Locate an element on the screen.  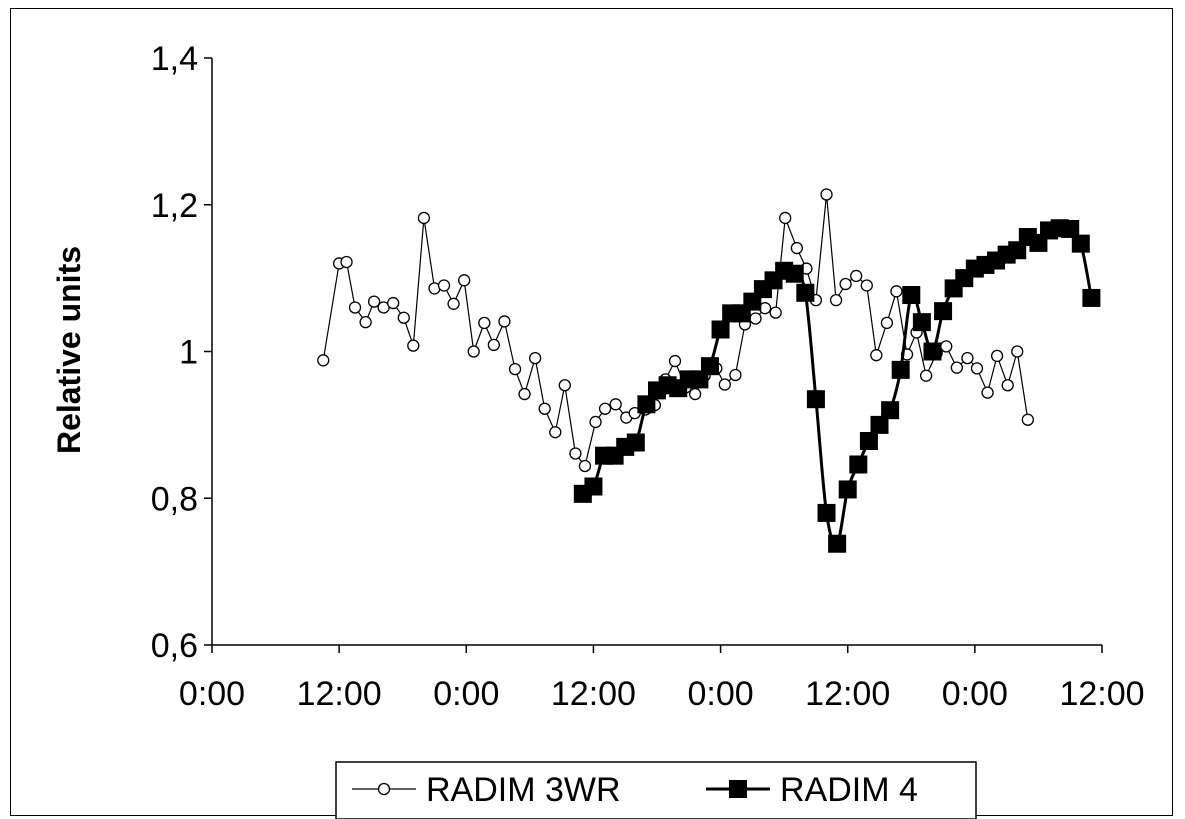
legend-marker-filled-square is located at coordinates (738, 789).